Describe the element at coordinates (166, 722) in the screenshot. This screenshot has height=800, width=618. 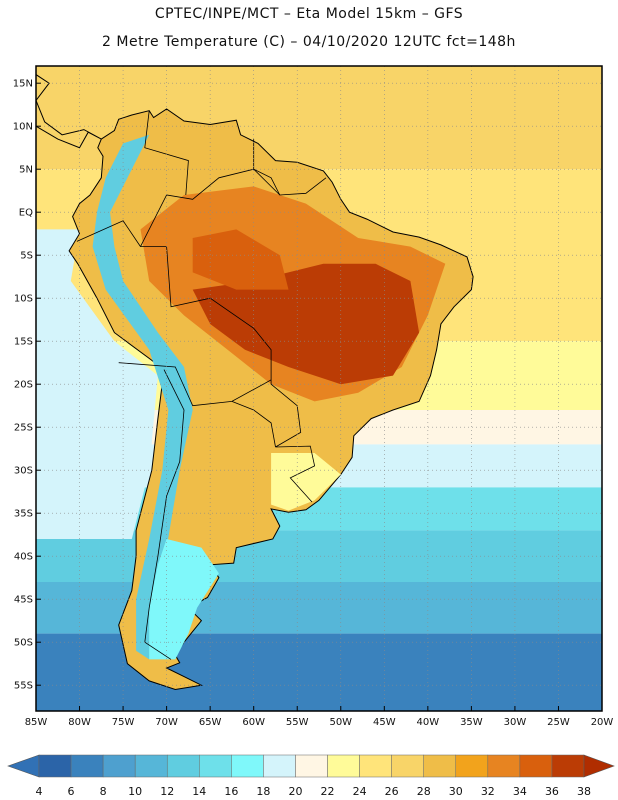
I see `lon-tick-label: 70W` at that location.